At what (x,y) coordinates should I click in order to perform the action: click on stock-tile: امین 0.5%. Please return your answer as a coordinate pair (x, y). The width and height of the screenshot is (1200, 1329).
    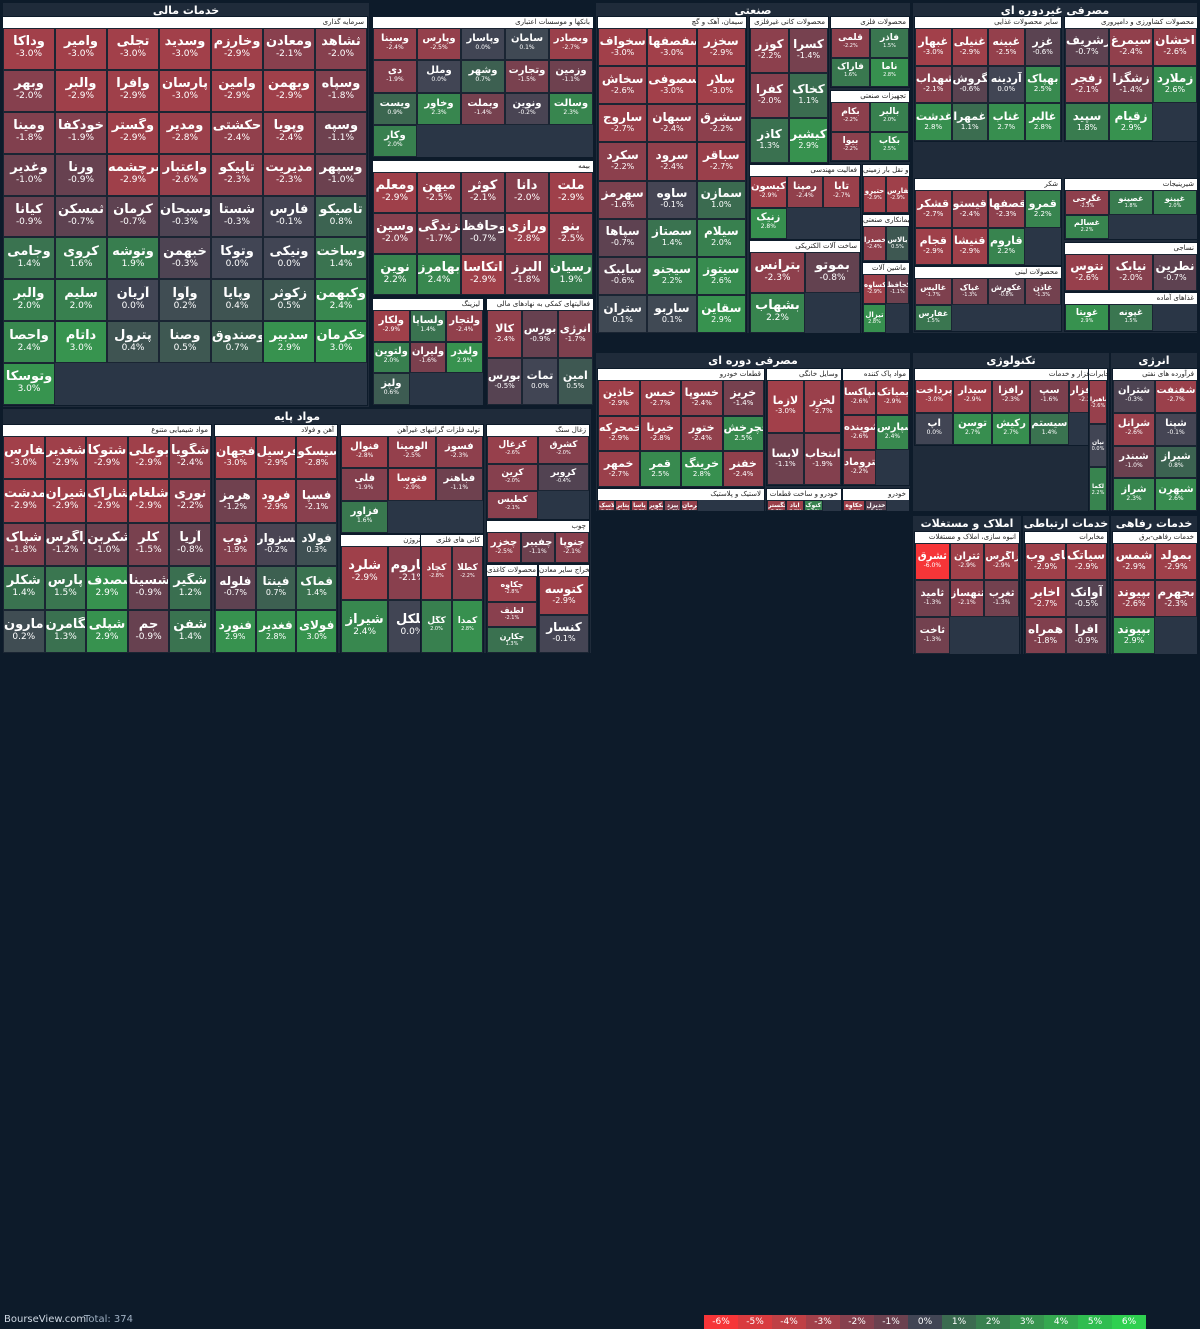
    Looking at the image, I should click on (575, 381).